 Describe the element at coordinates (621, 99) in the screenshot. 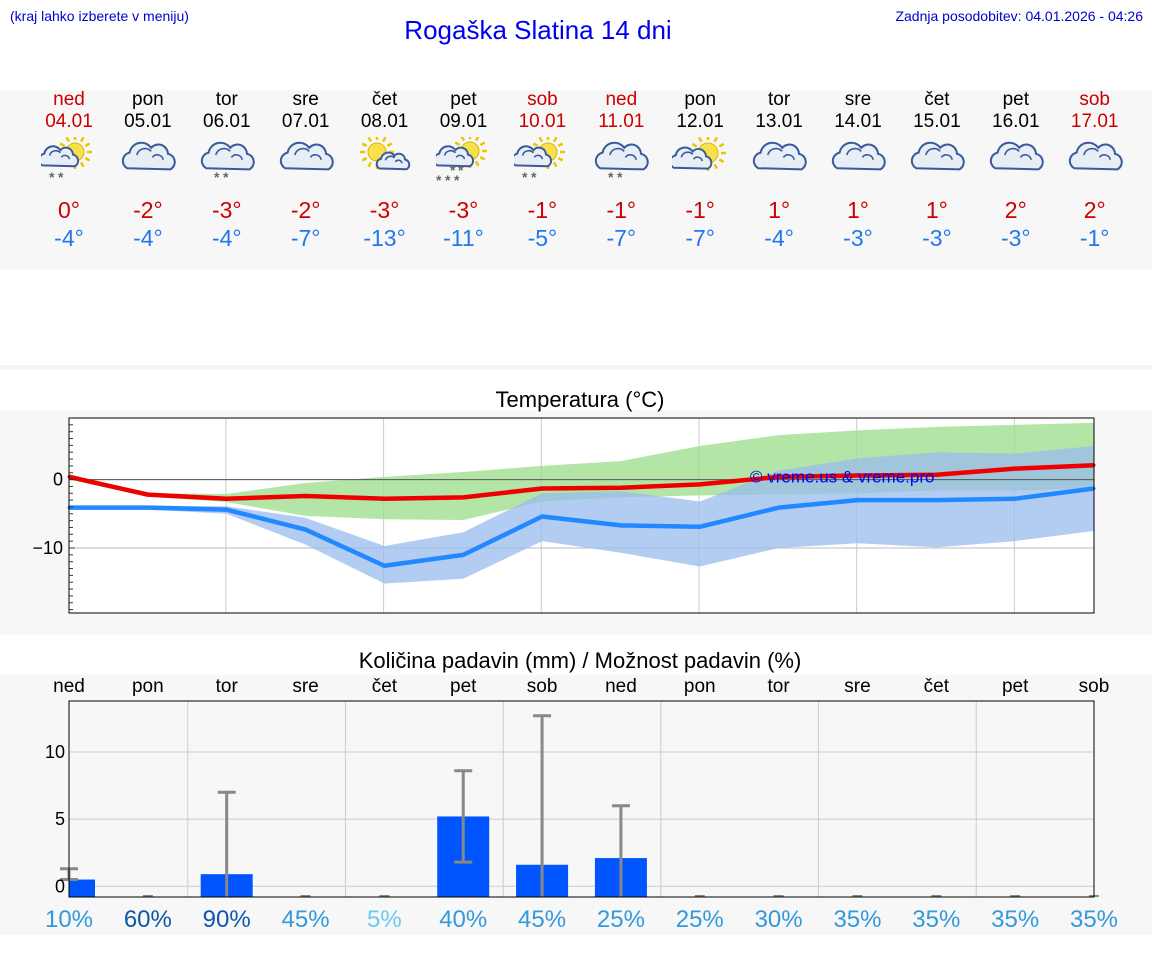

I see `day-name: ned` at that location.